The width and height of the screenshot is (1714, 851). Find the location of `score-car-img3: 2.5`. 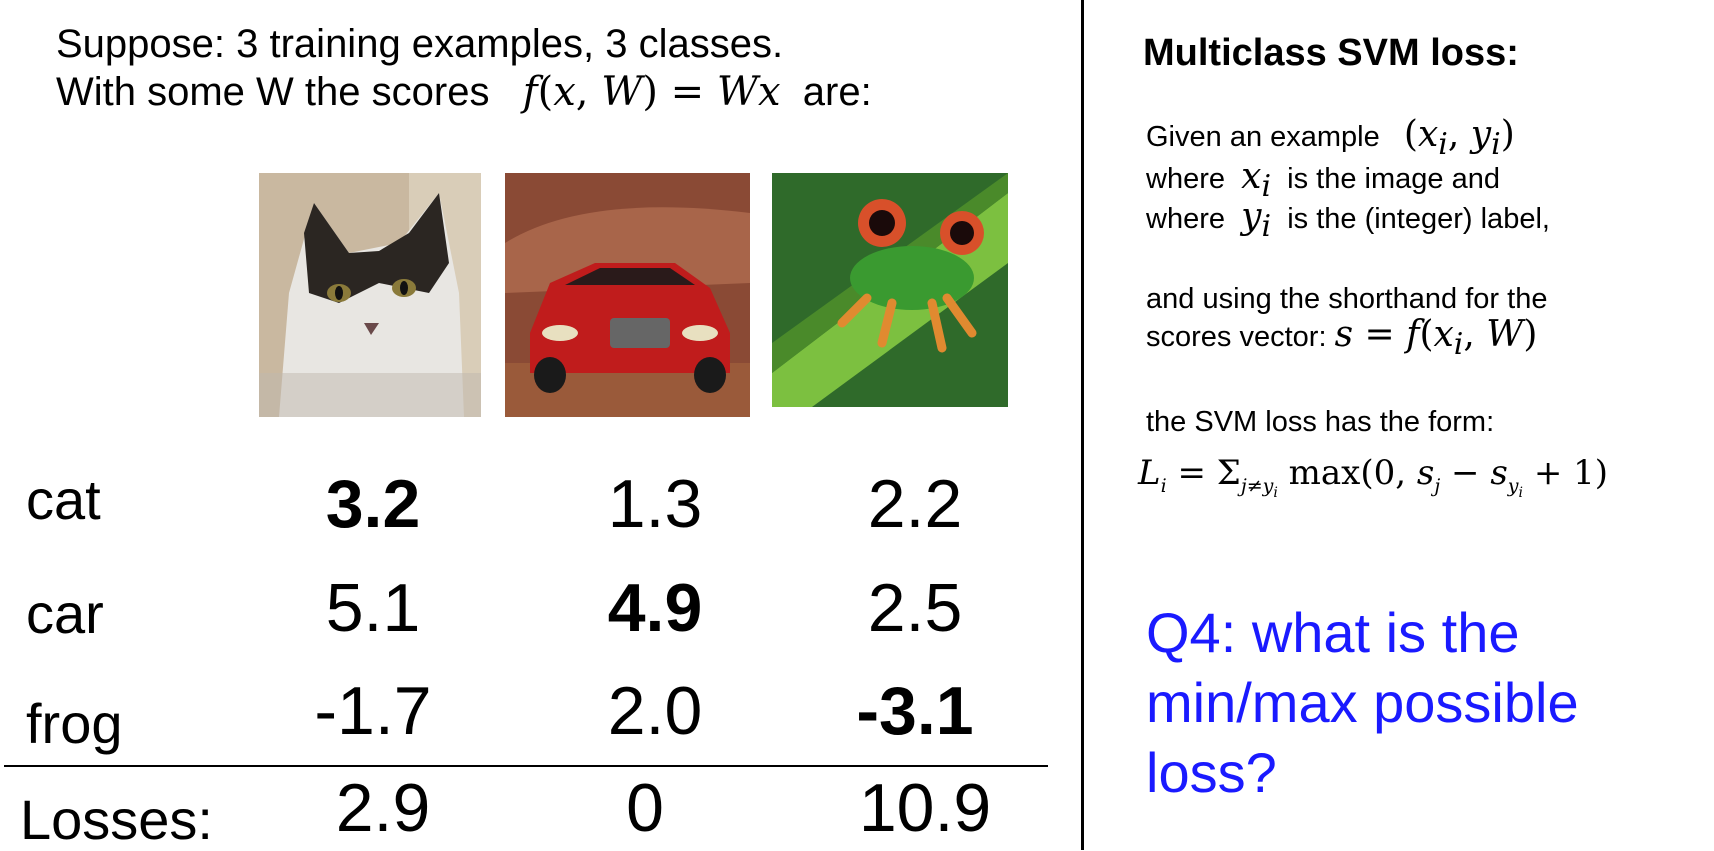

score-car-img3: 2.5 is located at coordinates (915, 608).